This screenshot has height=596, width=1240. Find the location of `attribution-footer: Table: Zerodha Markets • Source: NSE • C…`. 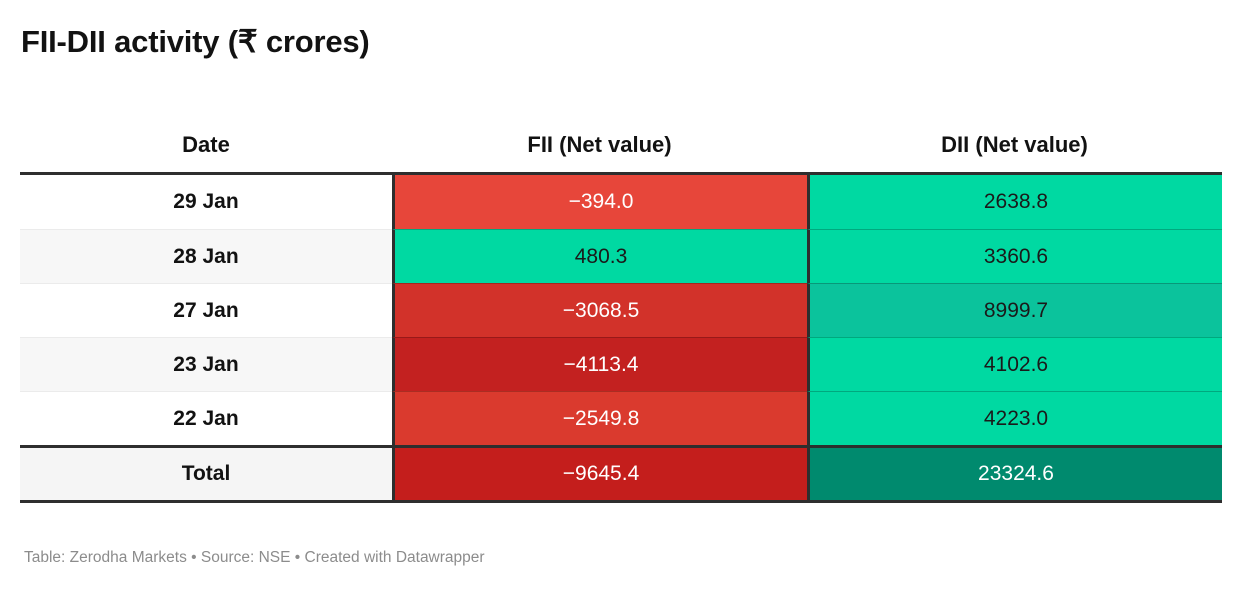

attribution-footer: Table: Zerodha Markets • Source: NSE • C… is located at coordinates (254, 557).